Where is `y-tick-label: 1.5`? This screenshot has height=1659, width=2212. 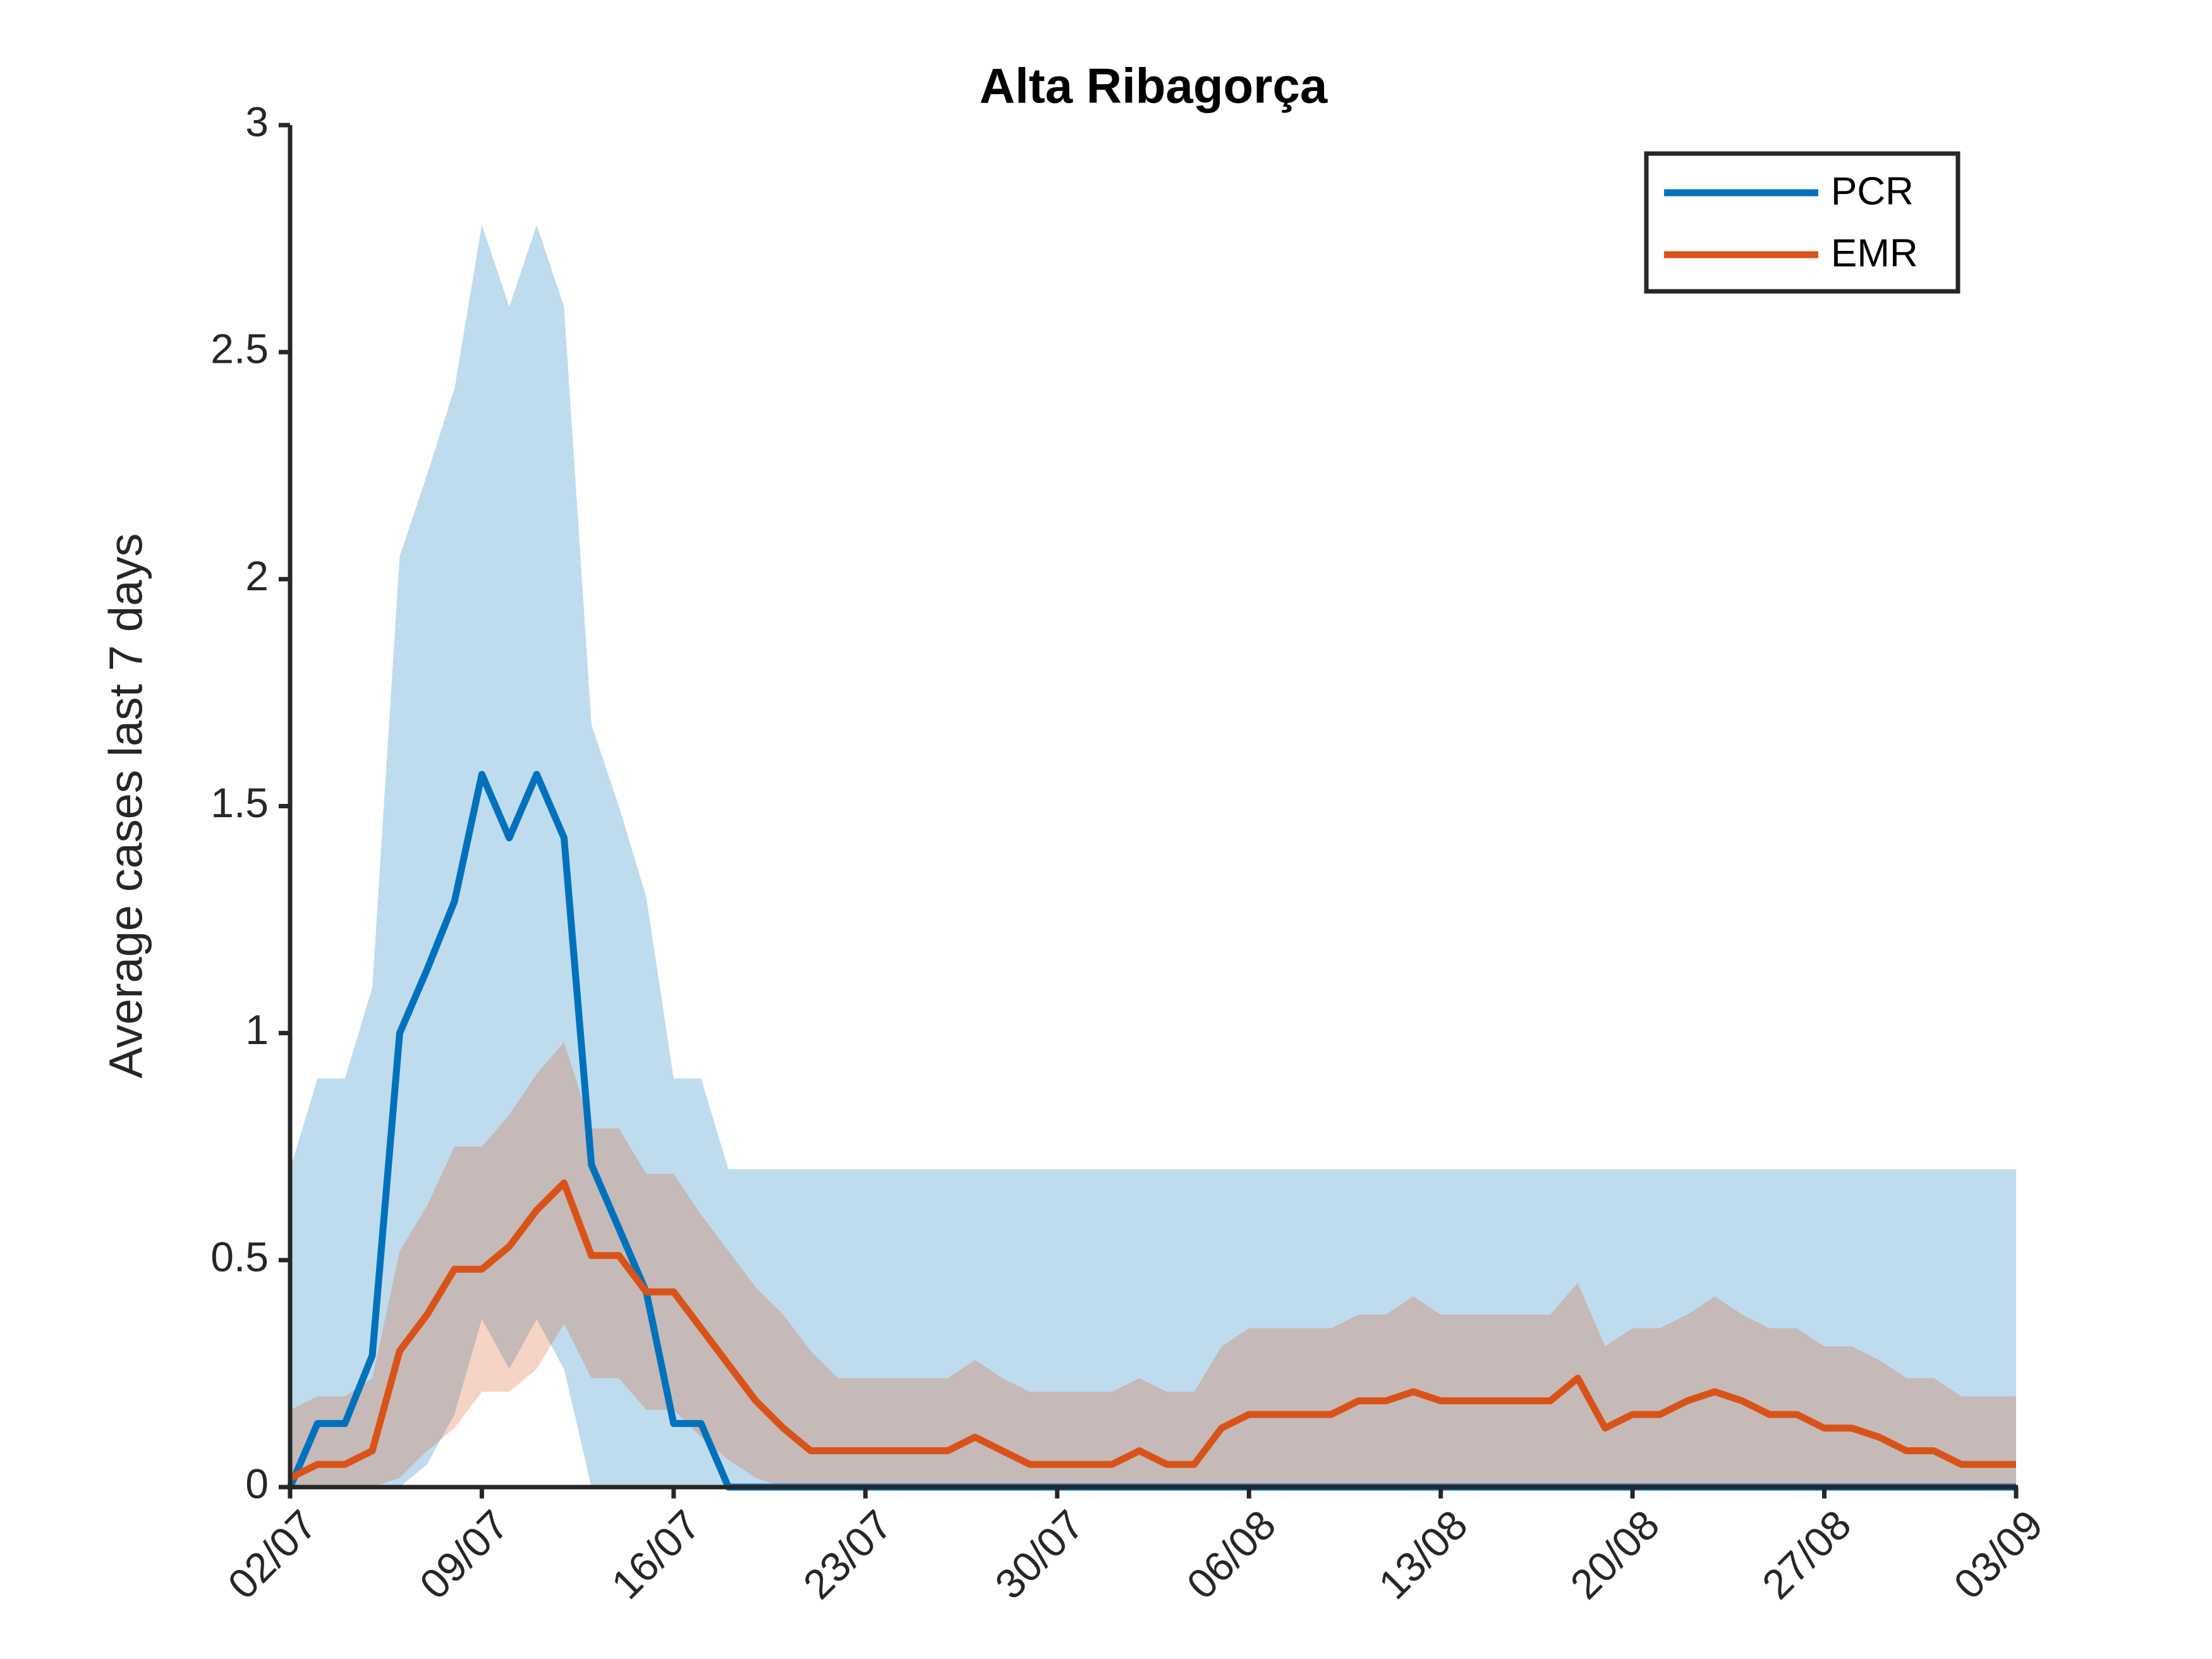
y-tick-label: 1.5 is located at coordinates (240, 802).